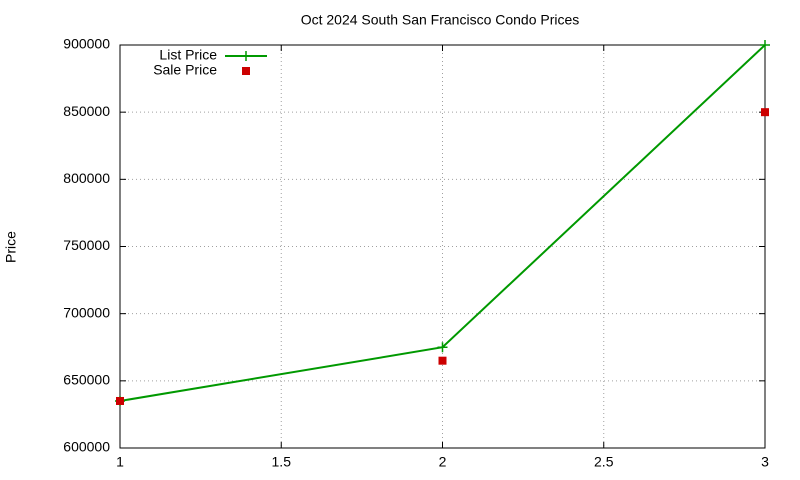 The image size is (800, 480). I want to click on x-tick-label: 2, so click(443, 462).